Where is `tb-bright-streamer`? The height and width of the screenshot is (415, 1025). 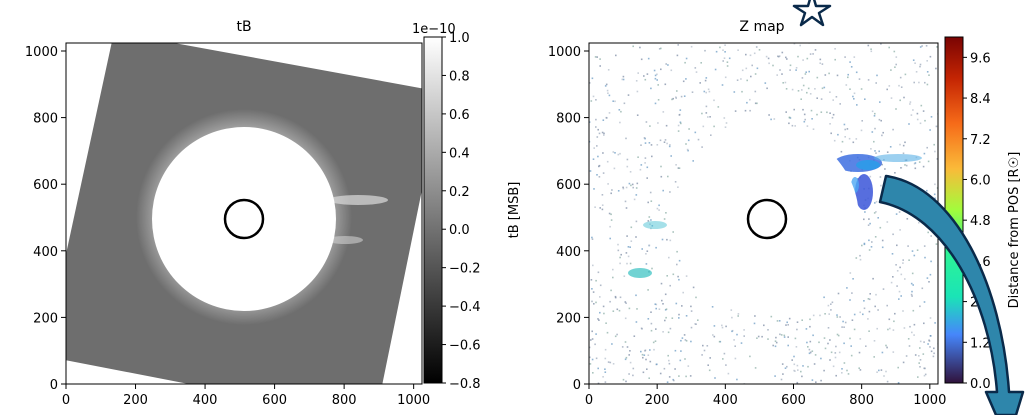
tb-bright-streamer is located at coordinates (358, 200).